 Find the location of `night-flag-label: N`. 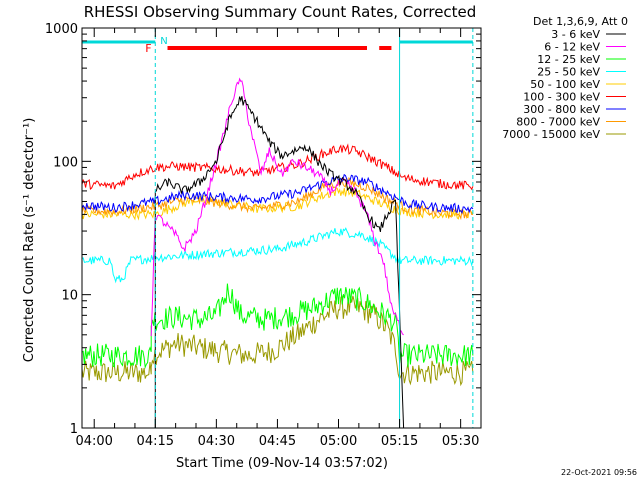

night-flag-label: N is located at coordinates (163, 41).